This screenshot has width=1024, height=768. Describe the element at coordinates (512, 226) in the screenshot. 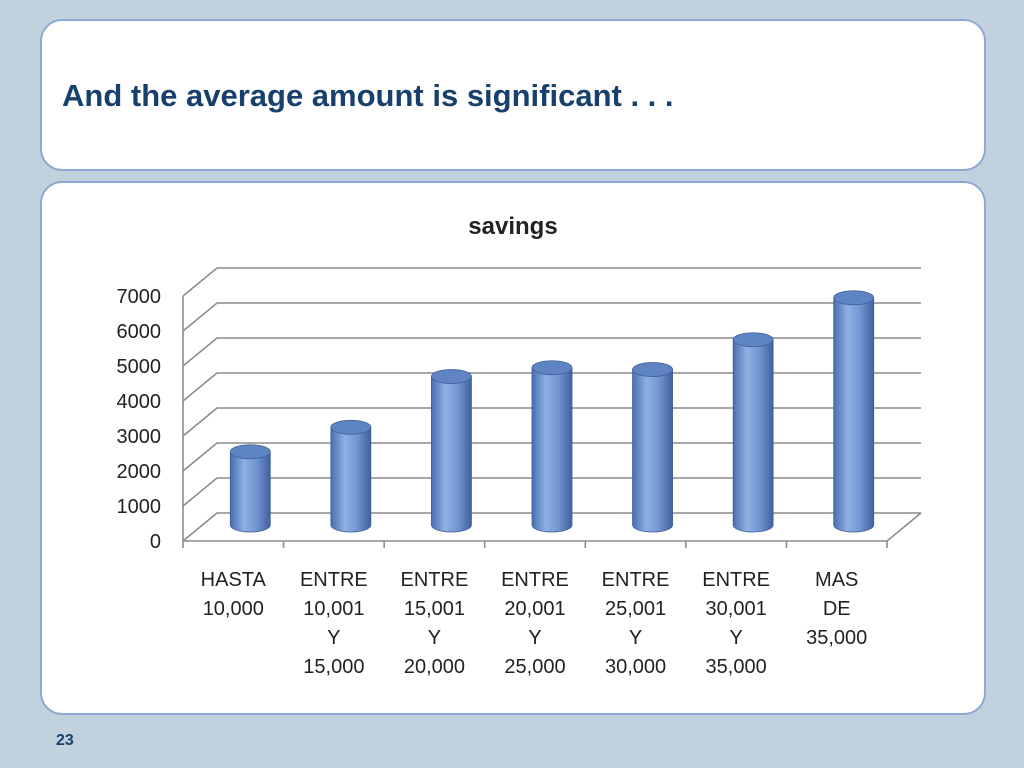

I see `chart-title: savings` at that location.